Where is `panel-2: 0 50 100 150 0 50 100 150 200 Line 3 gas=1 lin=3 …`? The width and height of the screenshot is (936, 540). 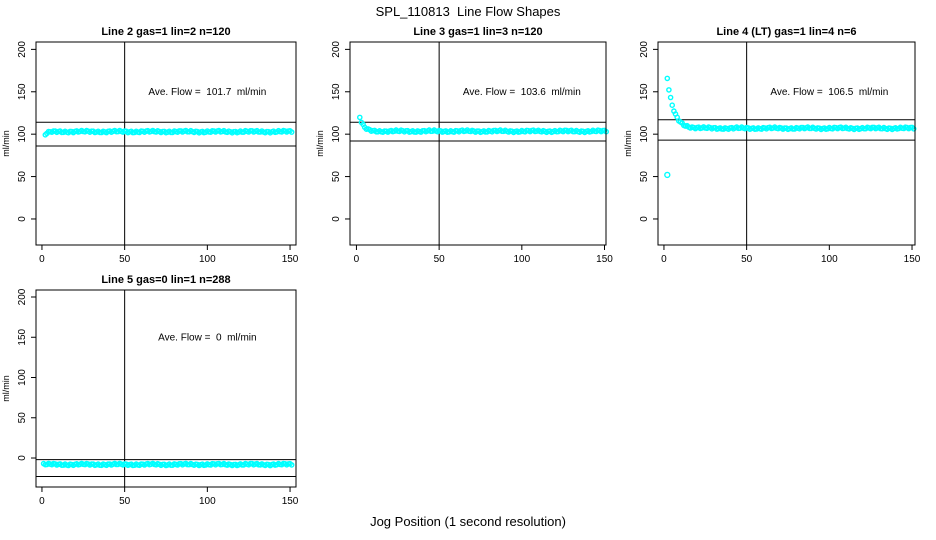 panel-2: 0 50 100 150 0 50 100 150 200 Line 3 gas=1 lin=3 … is located at coordinates (464, 145).